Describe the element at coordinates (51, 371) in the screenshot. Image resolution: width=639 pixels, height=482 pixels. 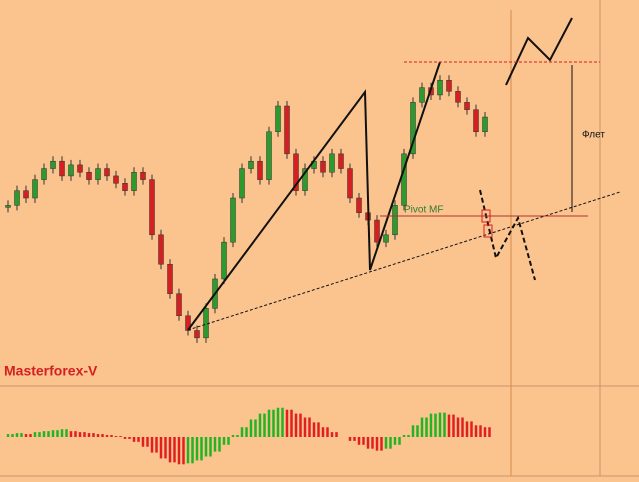
I see `chart-title: Masterforex-V` at that location.